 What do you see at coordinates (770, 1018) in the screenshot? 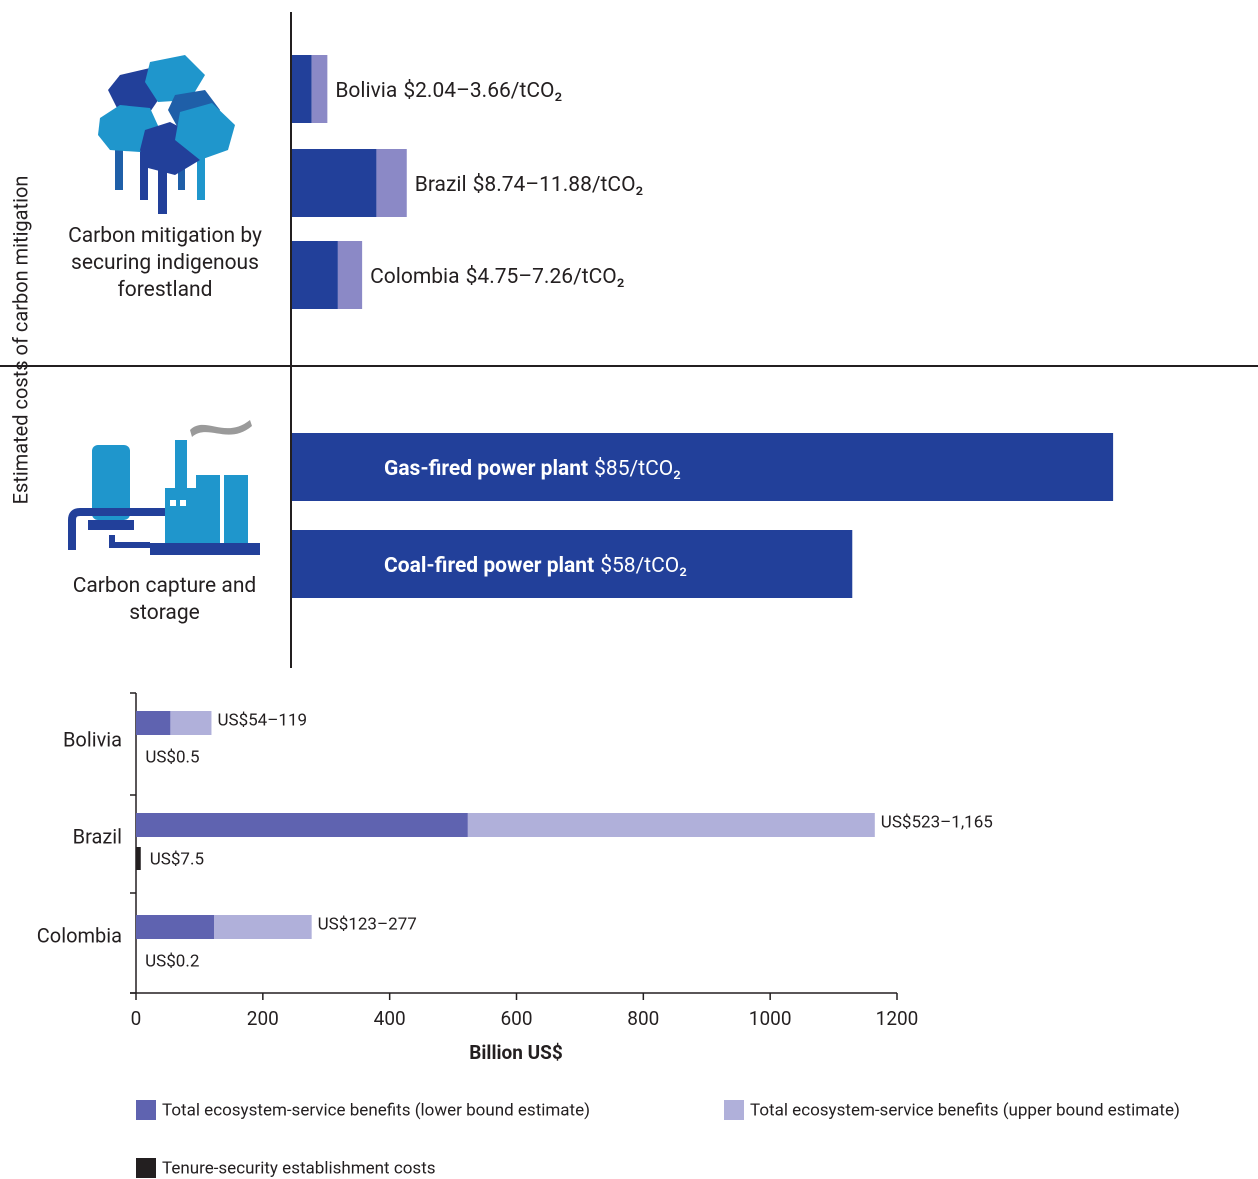
I see `x-tick-label: 1000` at bounding box center [770, 1018].